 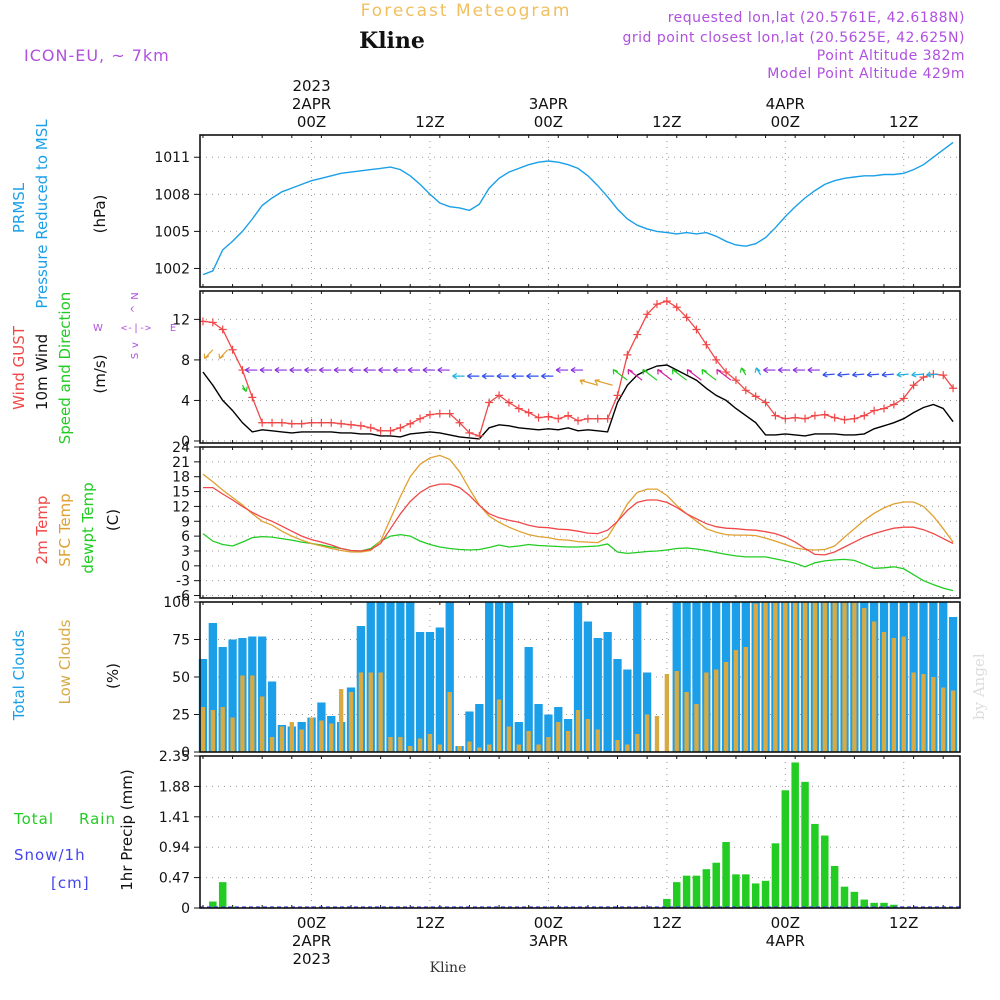 I want to click on y-tick-label: 50, so click(x=181, y=678).